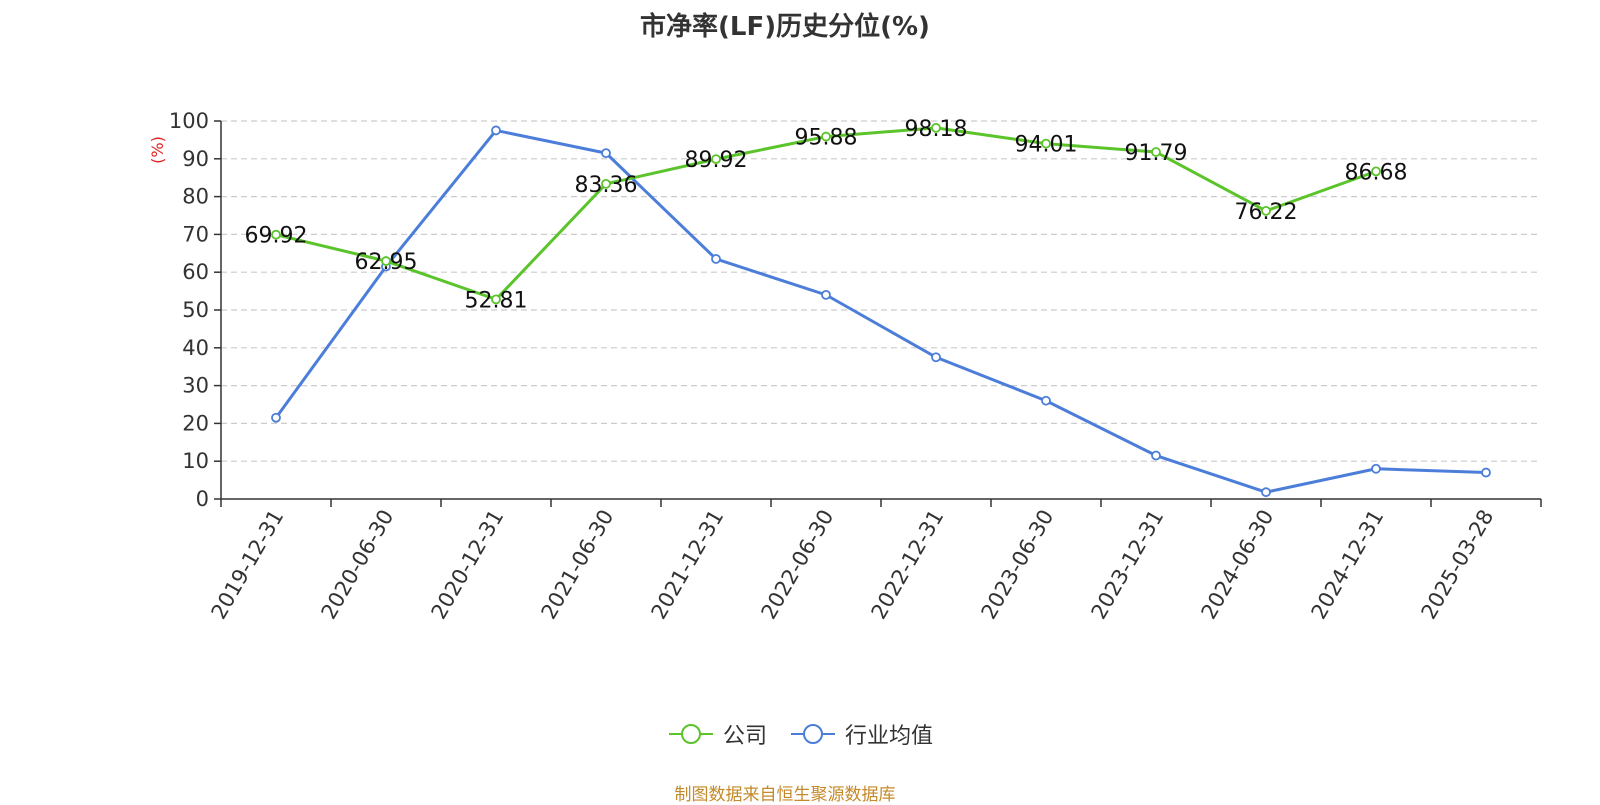 This screenshot has height=805, width=1600. Describe the element at coordinates (248, 565) in the screenshot. I see `x-tick-label: 2019-12-31` at that location.